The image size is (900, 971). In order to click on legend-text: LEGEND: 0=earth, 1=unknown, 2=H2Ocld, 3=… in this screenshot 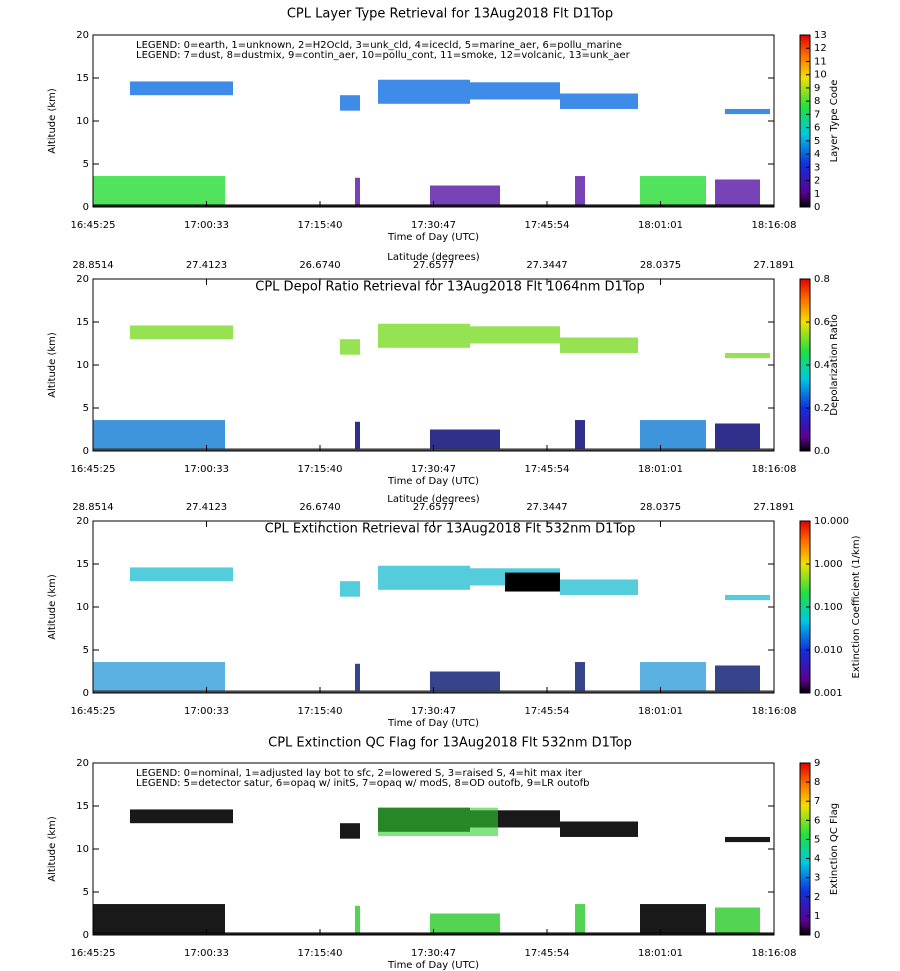, I will do `click(379, 45)`.